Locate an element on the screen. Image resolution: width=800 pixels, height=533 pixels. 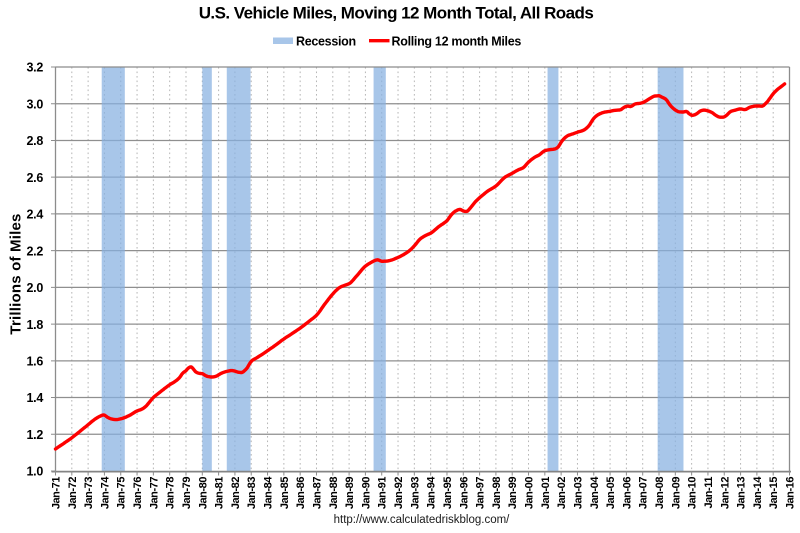
svg-text: Jan-89 is located at coordinates (350, 493).